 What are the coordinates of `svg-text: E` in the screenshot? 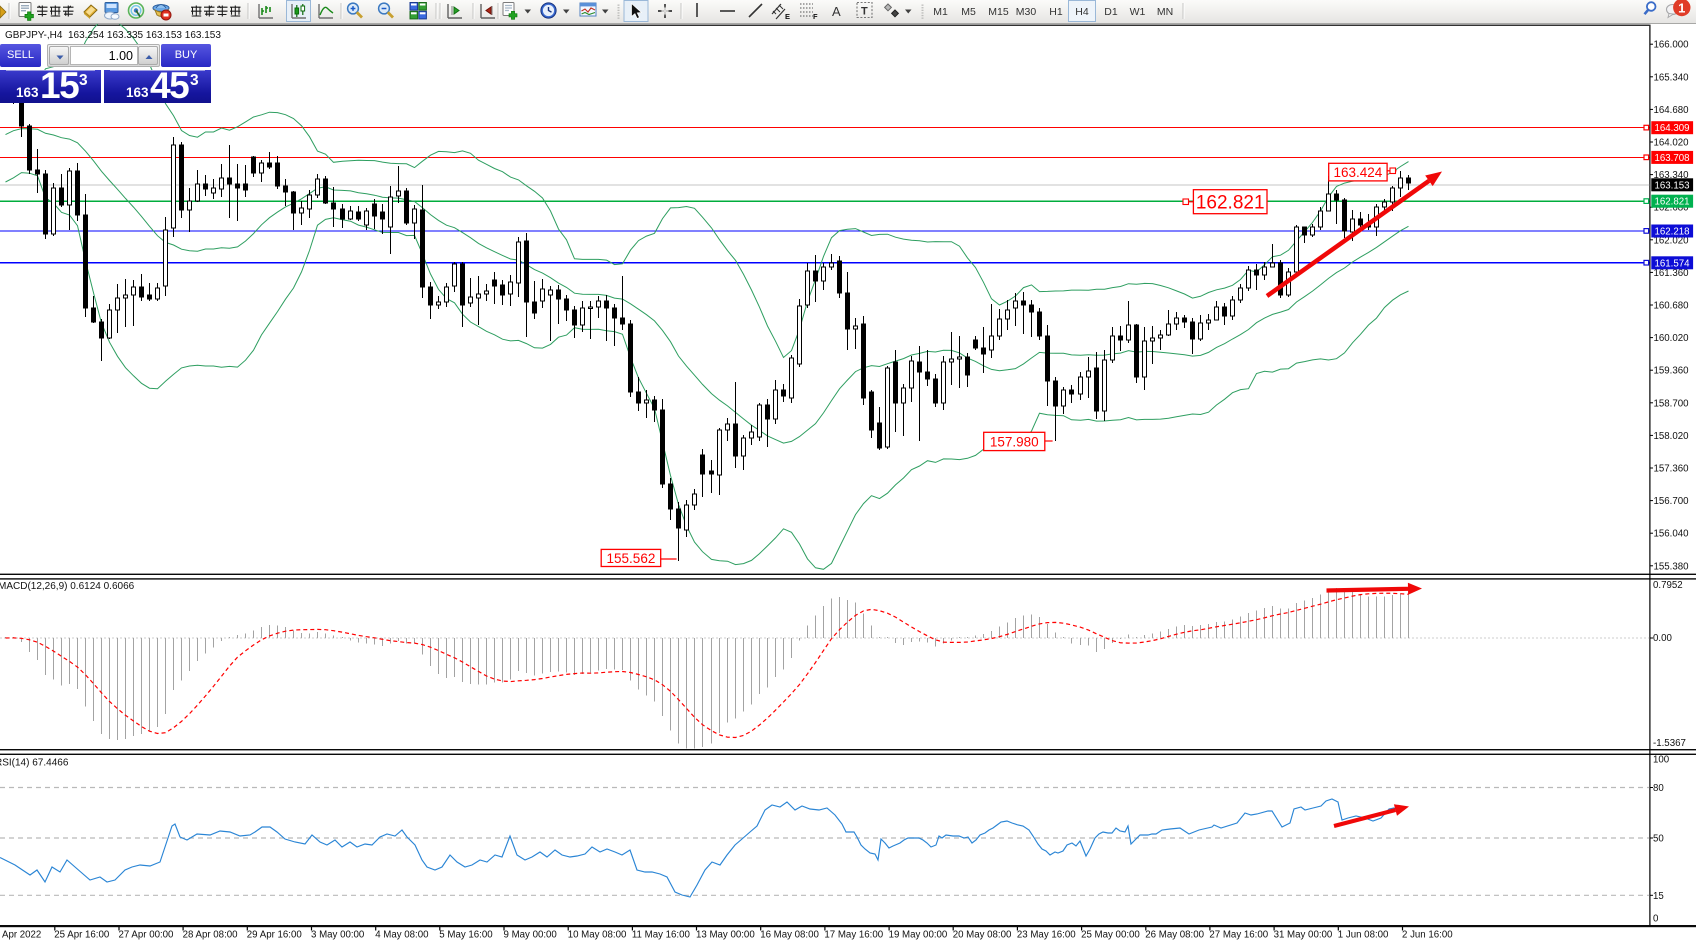 It's located at (787, 16).